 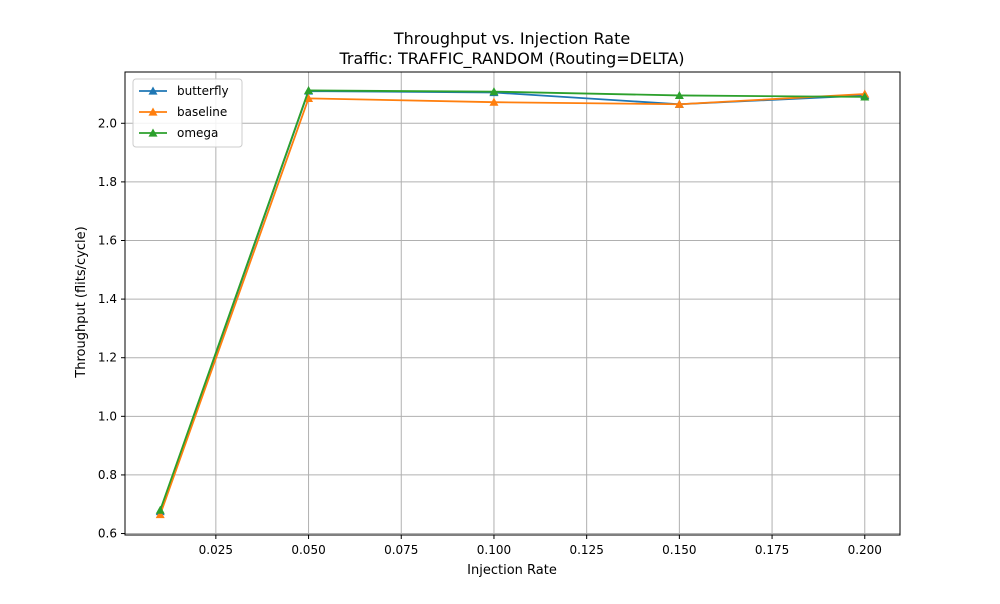 I want to click on legend-item-baseline: baseline, so click(x=183, y=112).